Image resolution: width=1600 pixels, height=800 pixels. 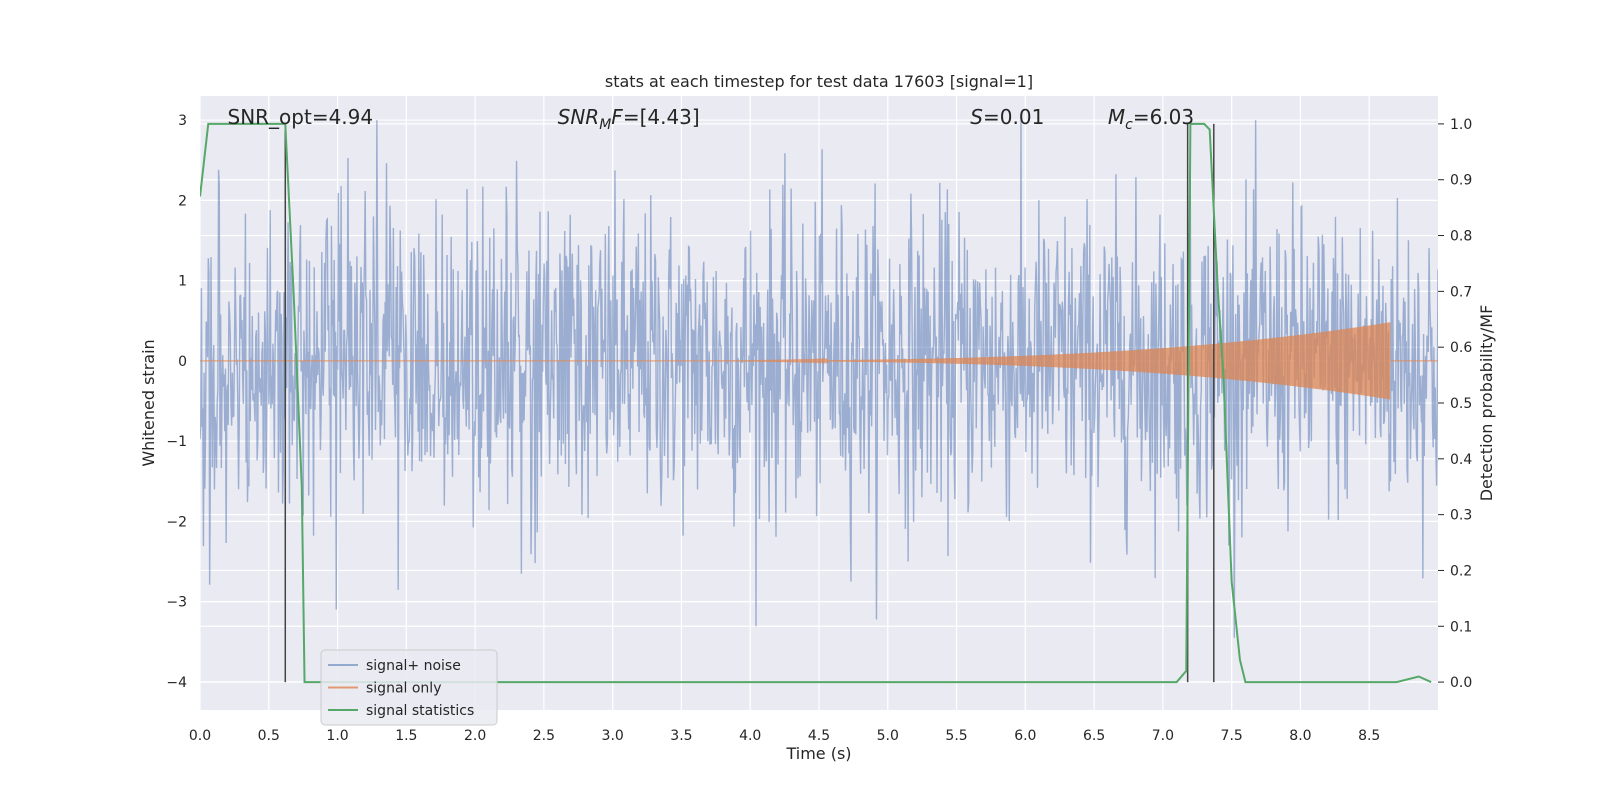 What do you see at coordinates (613, 736) in the screenshot?
I see `x-tick-label: 3.0` at bounding box center [613, 736].